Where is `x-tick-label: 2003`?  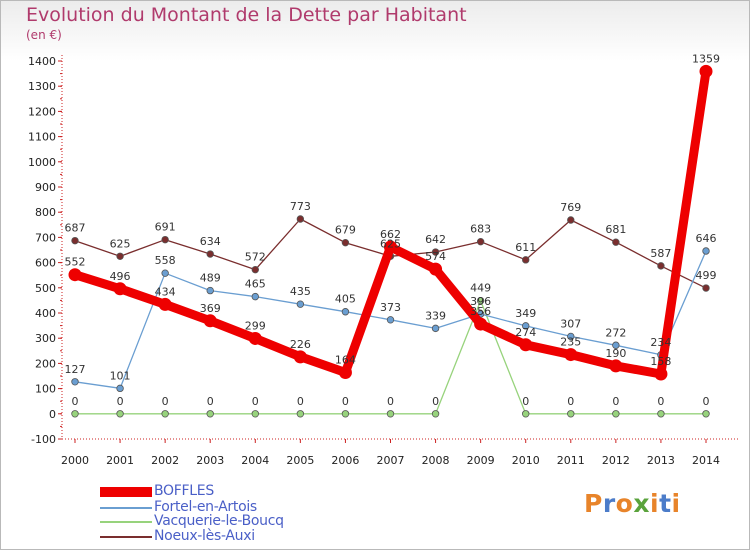 x-tick-label: 2003 is located at coordinates (210, 460).